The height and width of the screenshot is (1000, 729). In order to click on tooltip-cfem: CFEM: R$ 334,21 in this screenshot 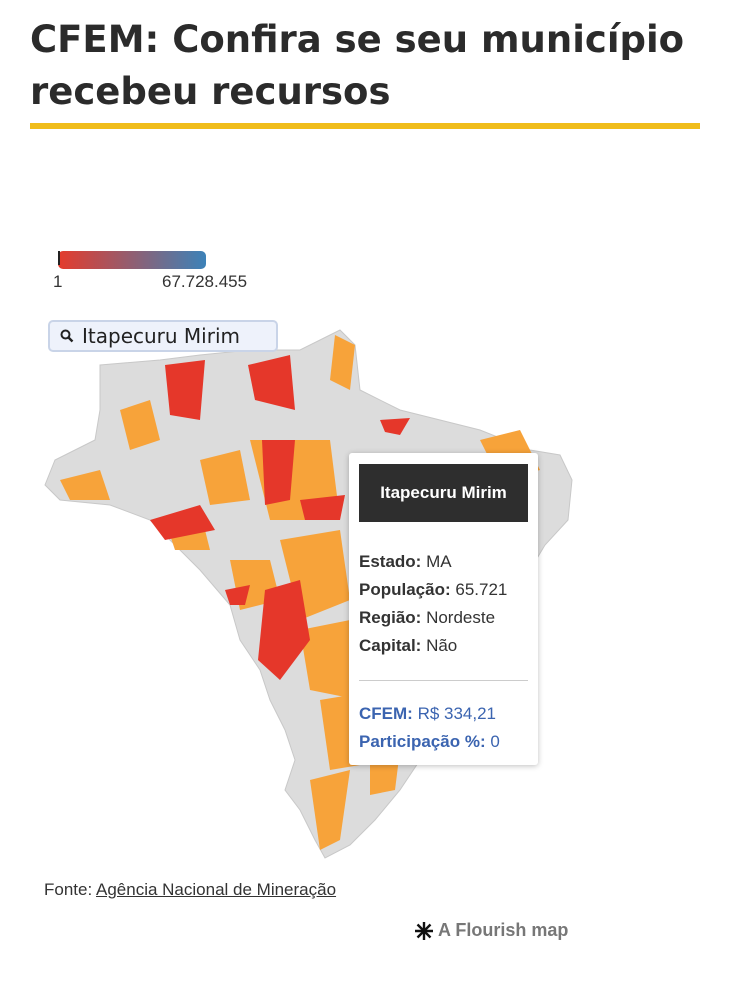, I will do `click(427, 714)`.